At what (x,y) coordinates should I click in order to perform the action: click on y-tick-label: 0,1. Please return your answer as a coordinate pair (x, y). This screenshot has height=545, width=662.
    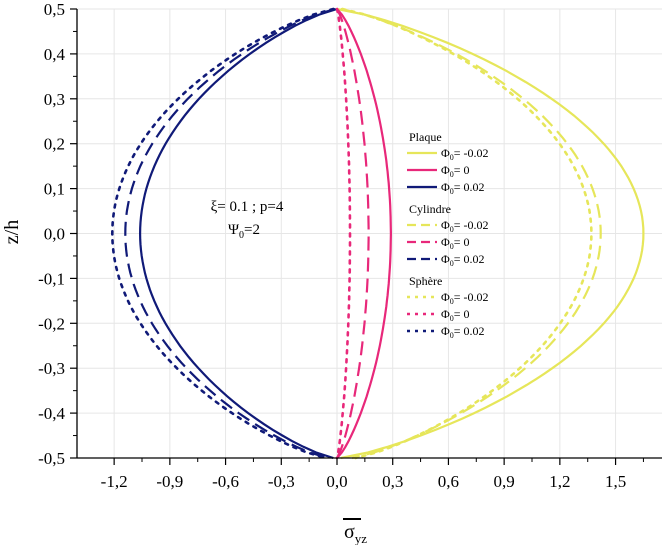
    Looking at the image, I should click on (54, 189).